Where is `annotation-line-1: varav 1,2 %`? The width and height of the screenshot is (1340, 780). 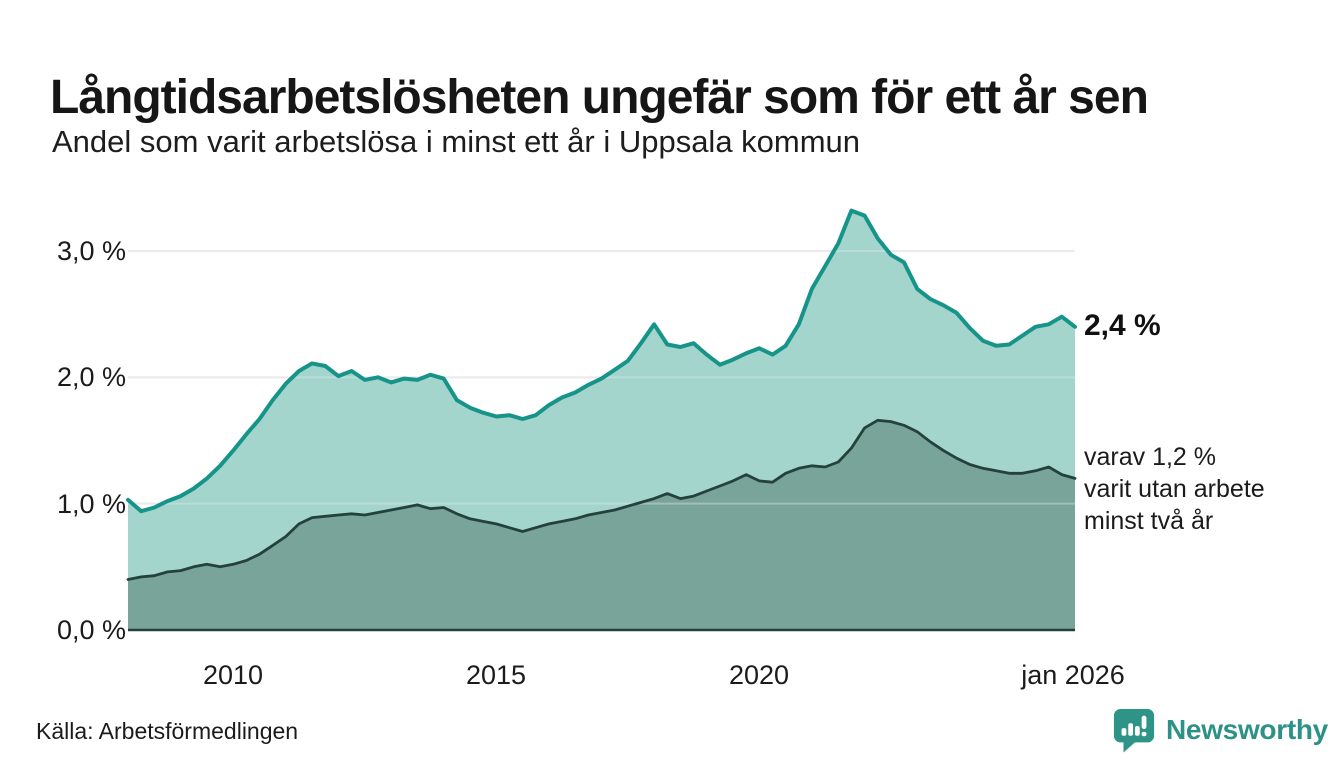 annotation-line-1: varav 1,2 % is located at coordinates (1150, 457).